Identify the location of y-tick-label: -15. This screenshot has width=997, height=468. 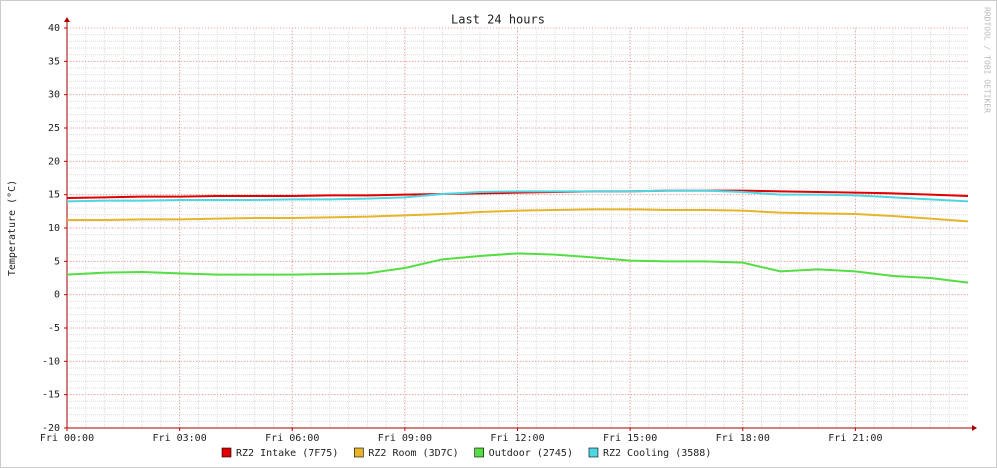
(51, 395).